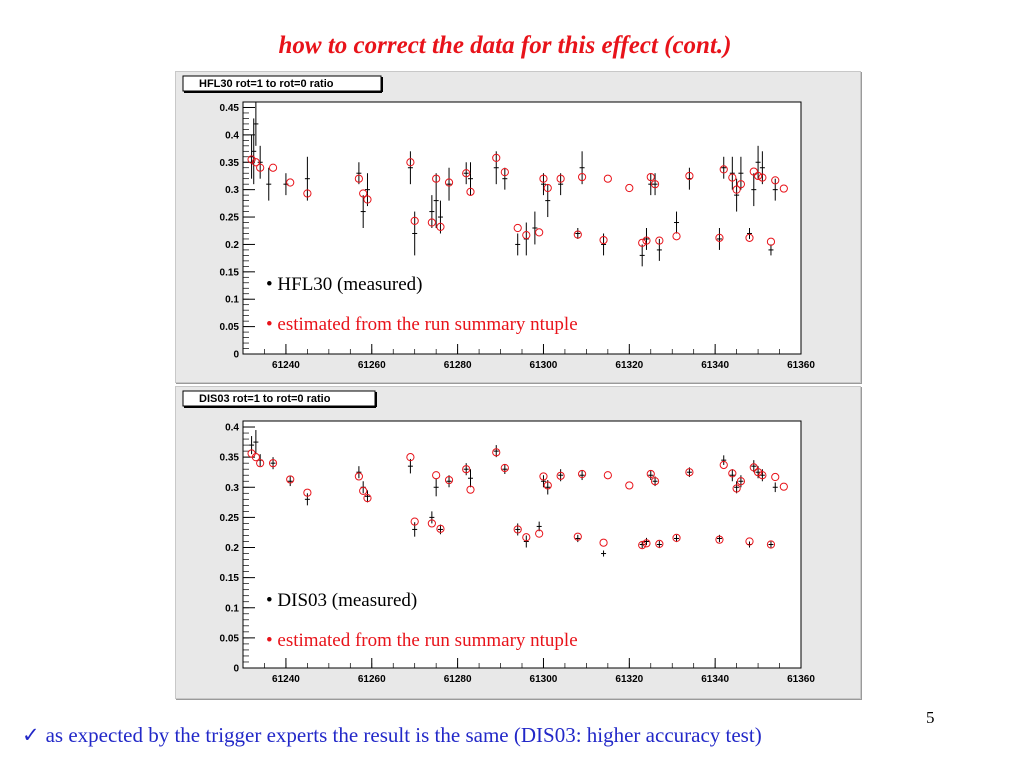 This screenshot has width=1024, height=768. I want to click on y-tick-label: 0.4, so click(232, 135).